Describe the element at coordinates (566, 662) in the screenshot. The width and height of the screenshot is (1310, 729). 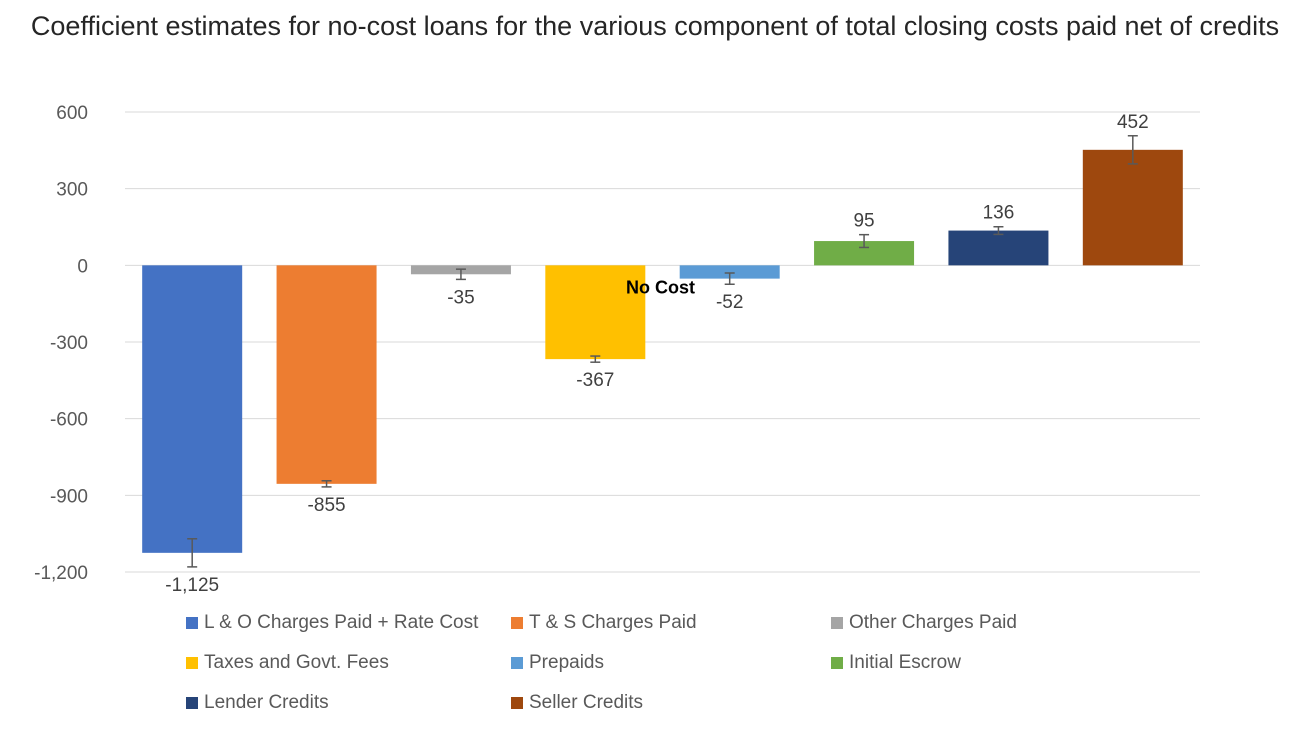
I see `legend-label: Prepaids` at that location.